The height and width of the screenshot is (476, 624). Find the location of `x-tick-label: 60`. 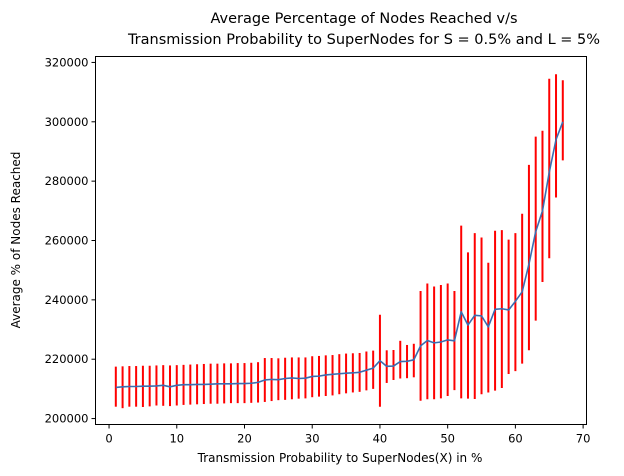

x-tick-label: 60 is located at coordinates (515, 439).